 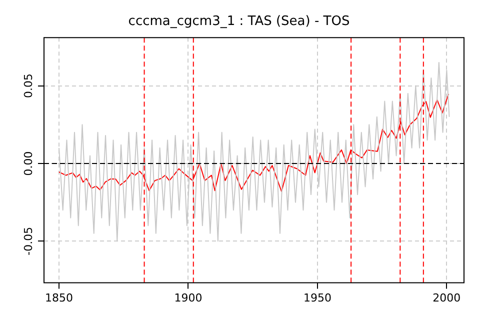 What do you see at coordinates (446, 297) in the screenshot?
I see `x-tick-label: 2000` at bounding box center [446, 297].